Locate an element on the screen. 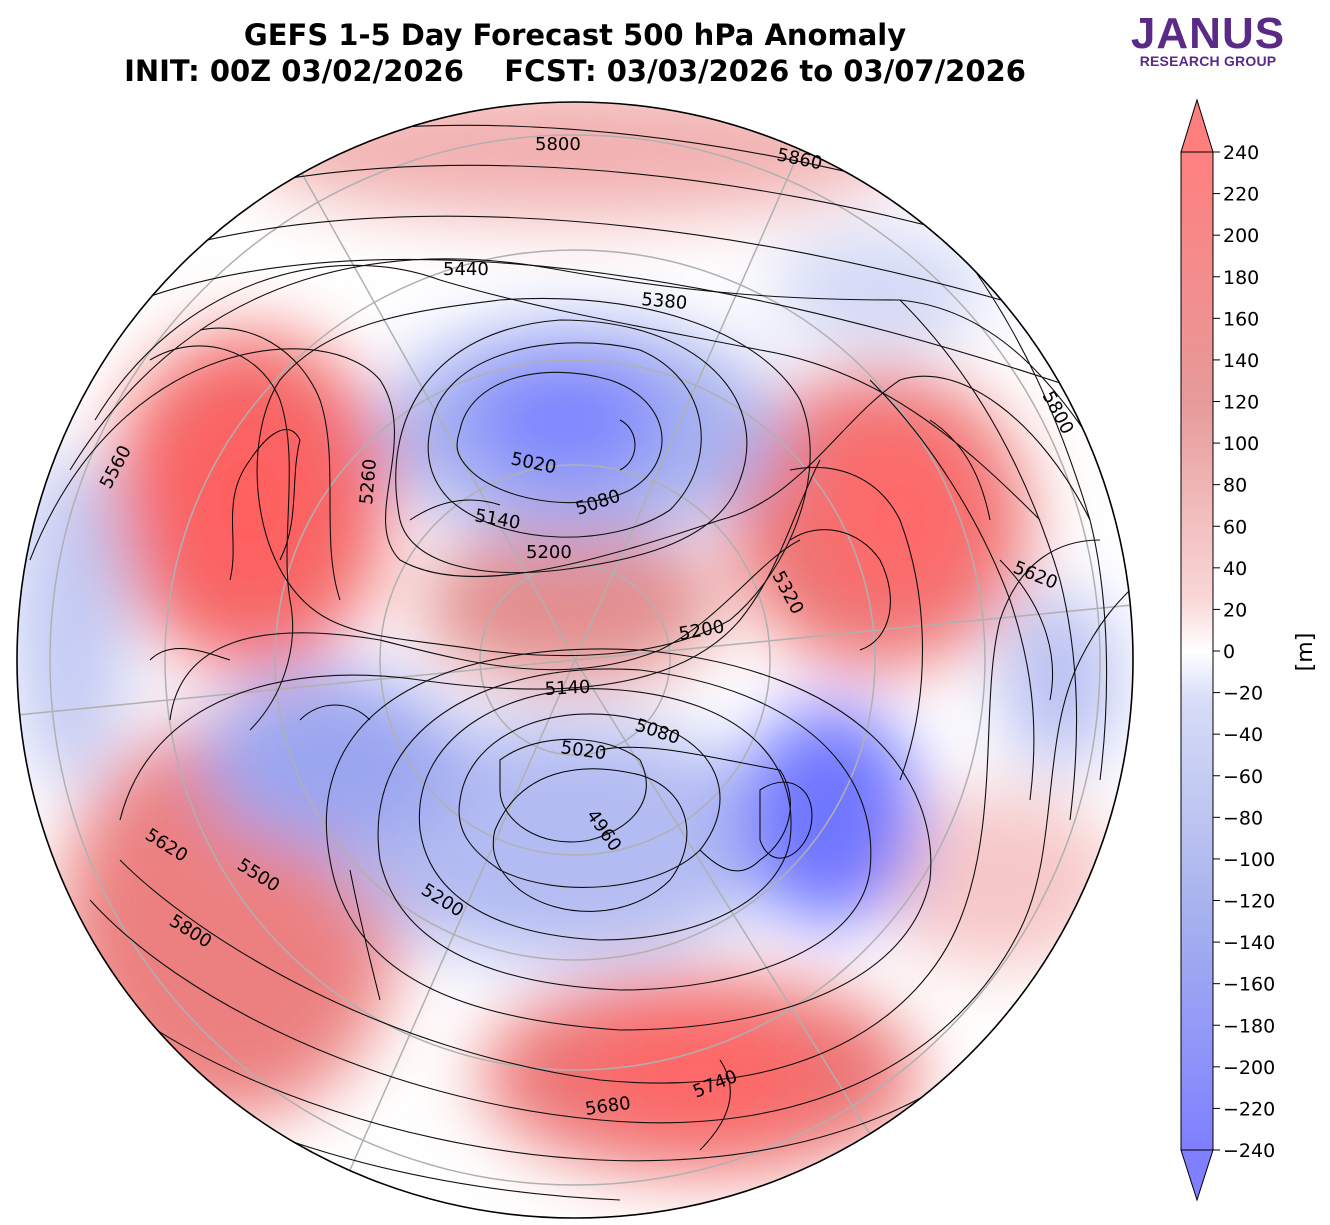 The image size is (1330, 1225). colorbar-tick-label: 180 is located at coordinates (1241, 278).